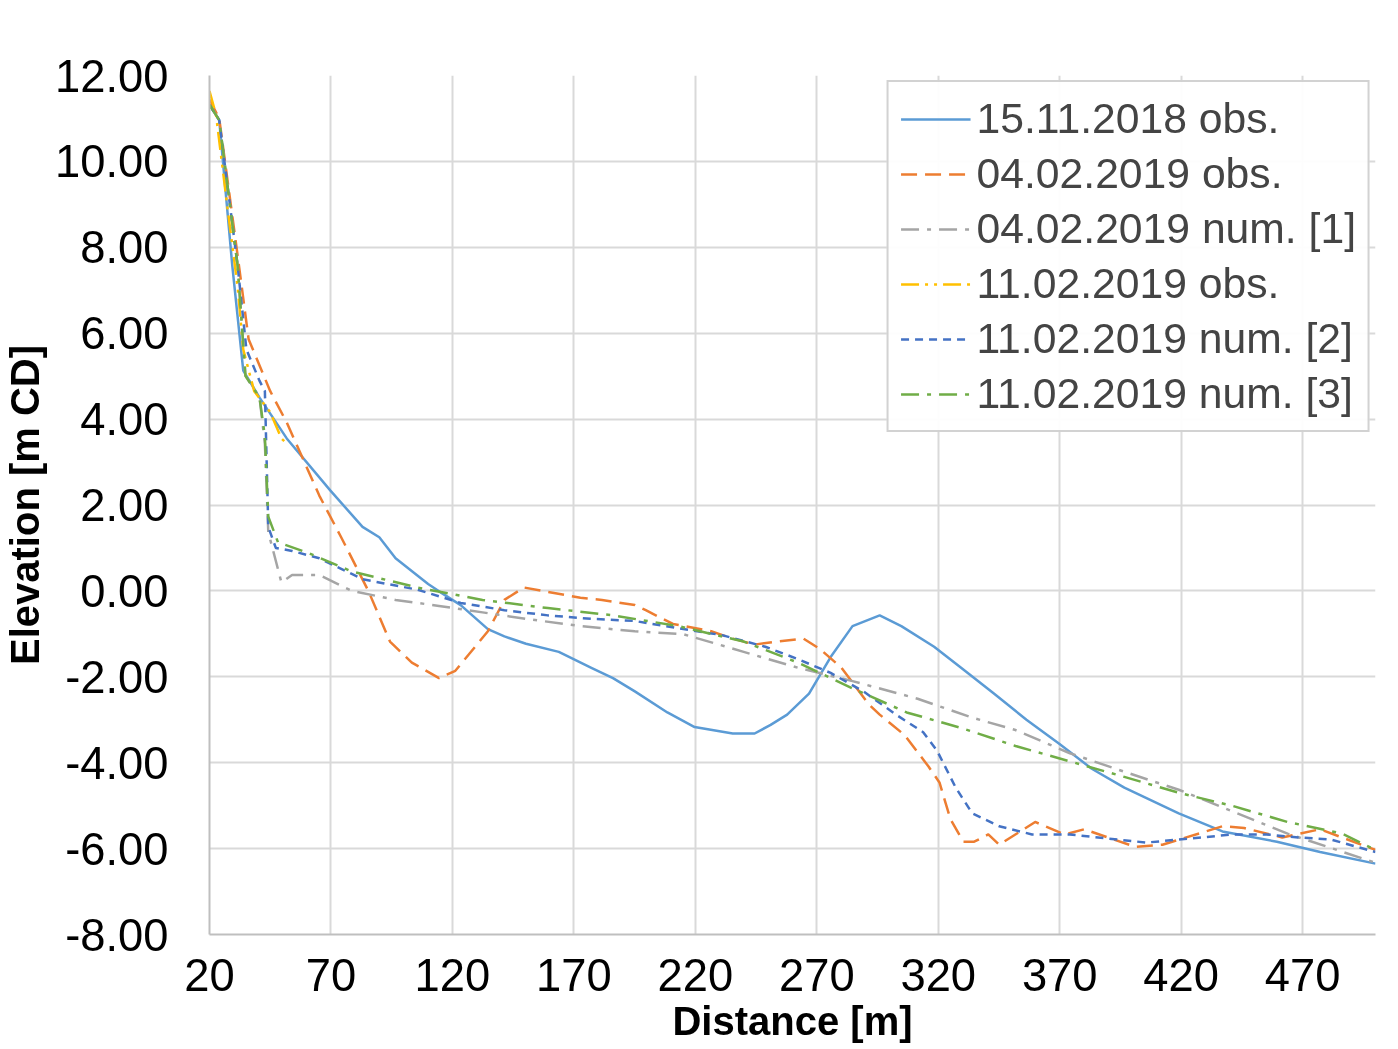 The height and width of the screenshot is (1049, 1398). I want to click on y-tick-label: -4.00, so click(117, 763).